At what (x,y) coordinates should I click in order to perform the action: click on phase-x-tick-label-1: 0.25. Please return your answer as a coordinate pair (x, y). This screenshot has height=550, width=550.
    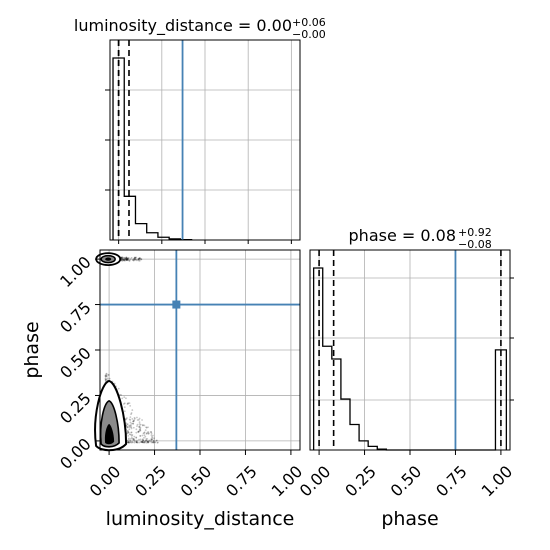
    Looking at the image, I should click on (360, 481).